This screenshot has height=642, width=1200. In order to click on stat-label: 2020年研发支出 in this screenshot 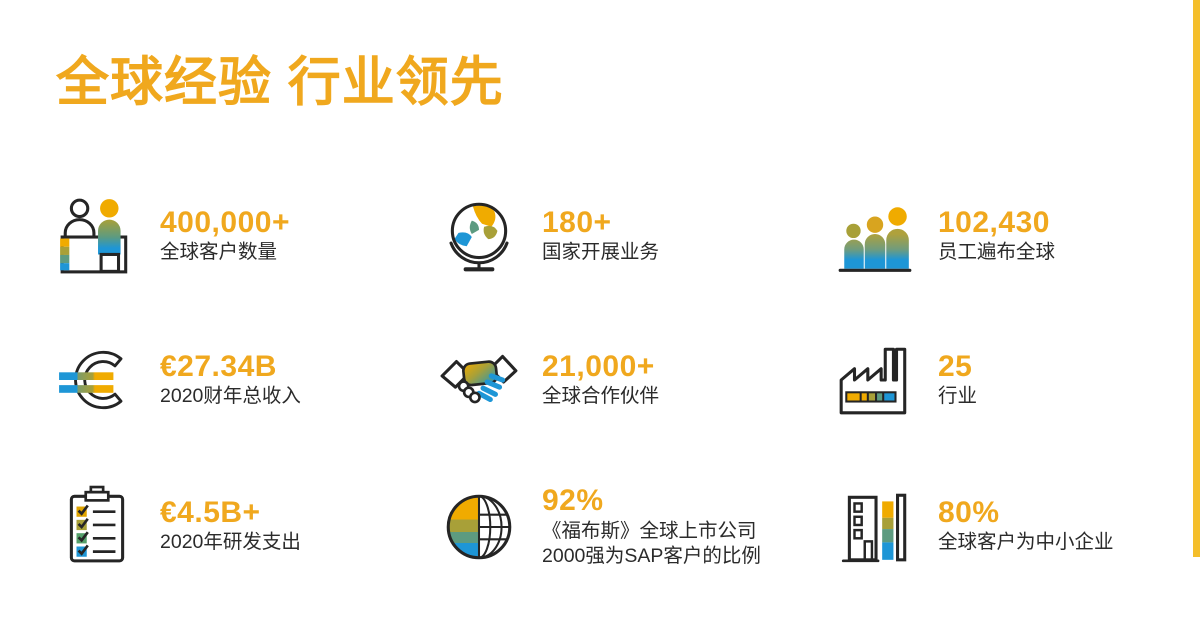, I will do `click(230, 542)`.